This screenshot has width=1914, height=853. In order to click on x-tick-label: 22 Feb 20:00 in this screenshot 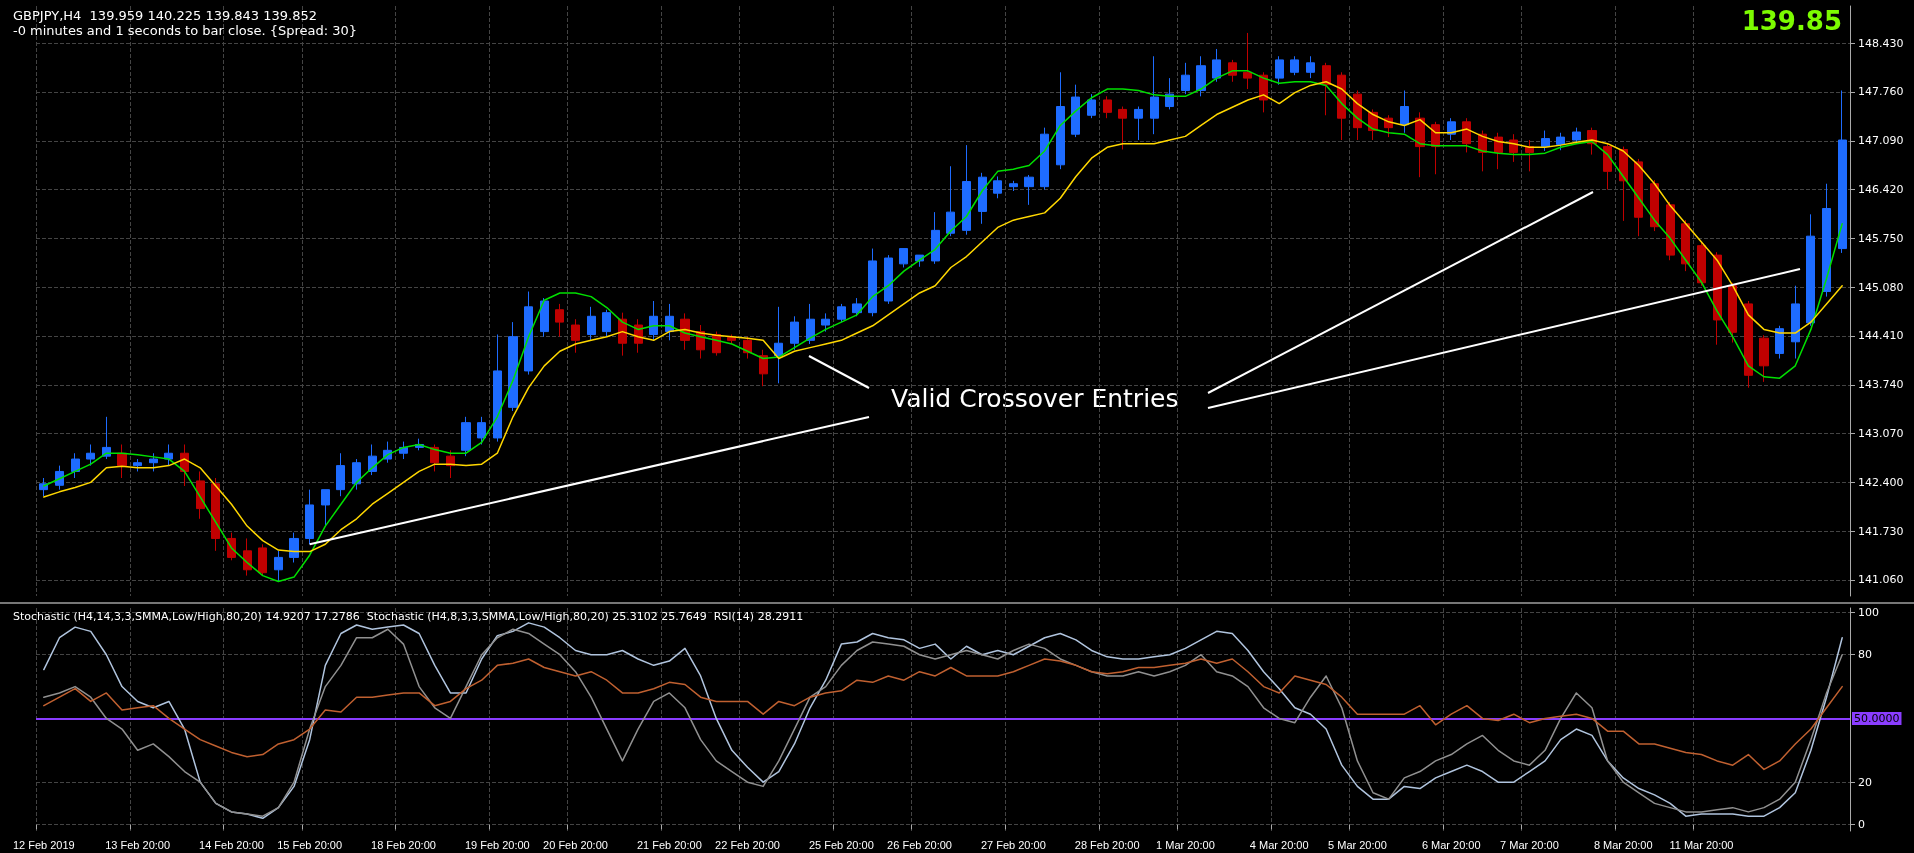, I will do `click(747, 844)`.